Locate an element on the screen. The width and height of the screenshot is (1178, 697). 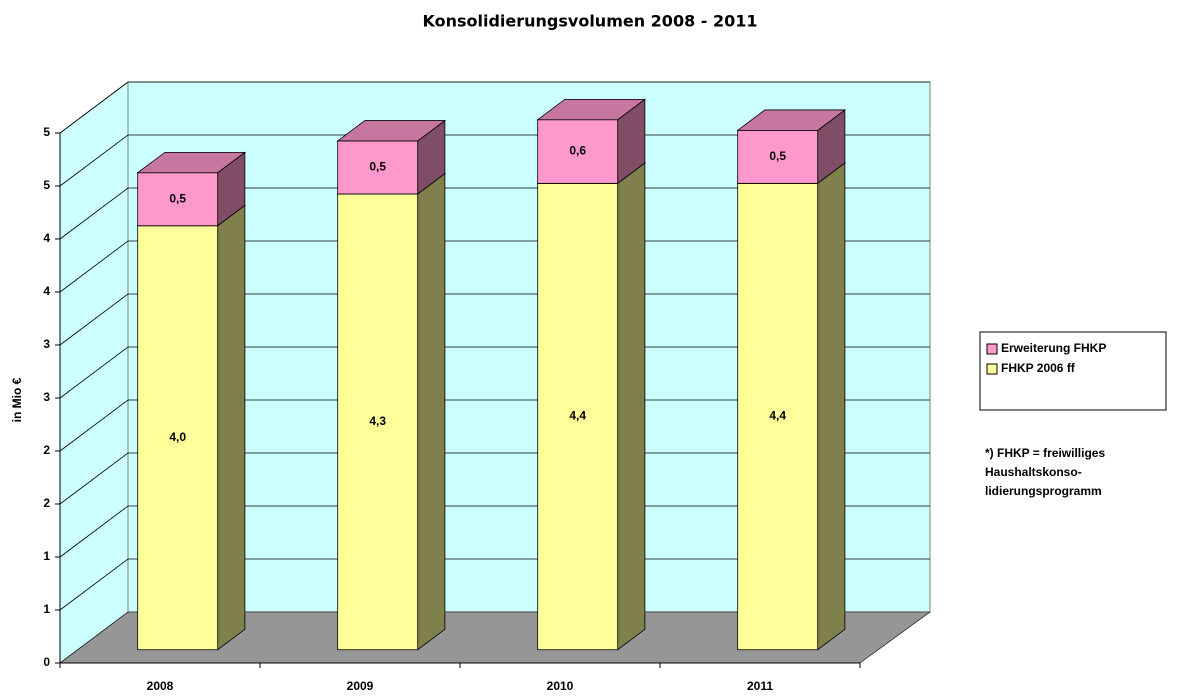
note: Haushaltskonso- is located at coordinates (1033, 472).